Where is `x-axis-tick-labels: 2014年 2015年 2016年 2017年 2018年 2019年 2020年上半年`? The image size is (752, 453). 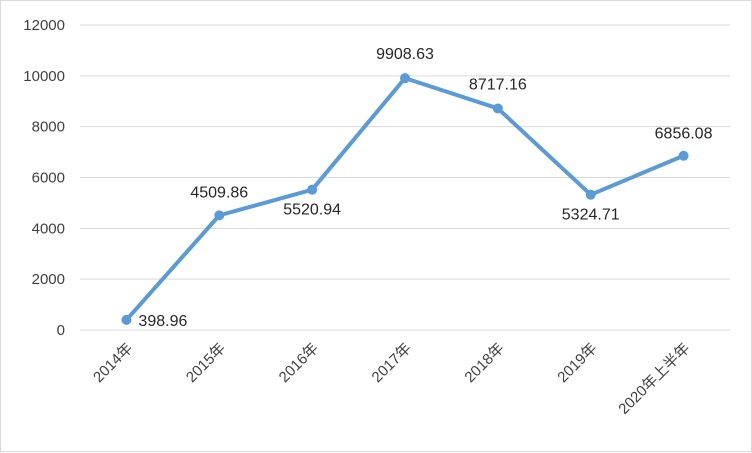 x-axis-tick-labels: 2014年 2015年 2016年 2017年 2018年 2019年 2020年上半年 is located at coordinates (391, 379).